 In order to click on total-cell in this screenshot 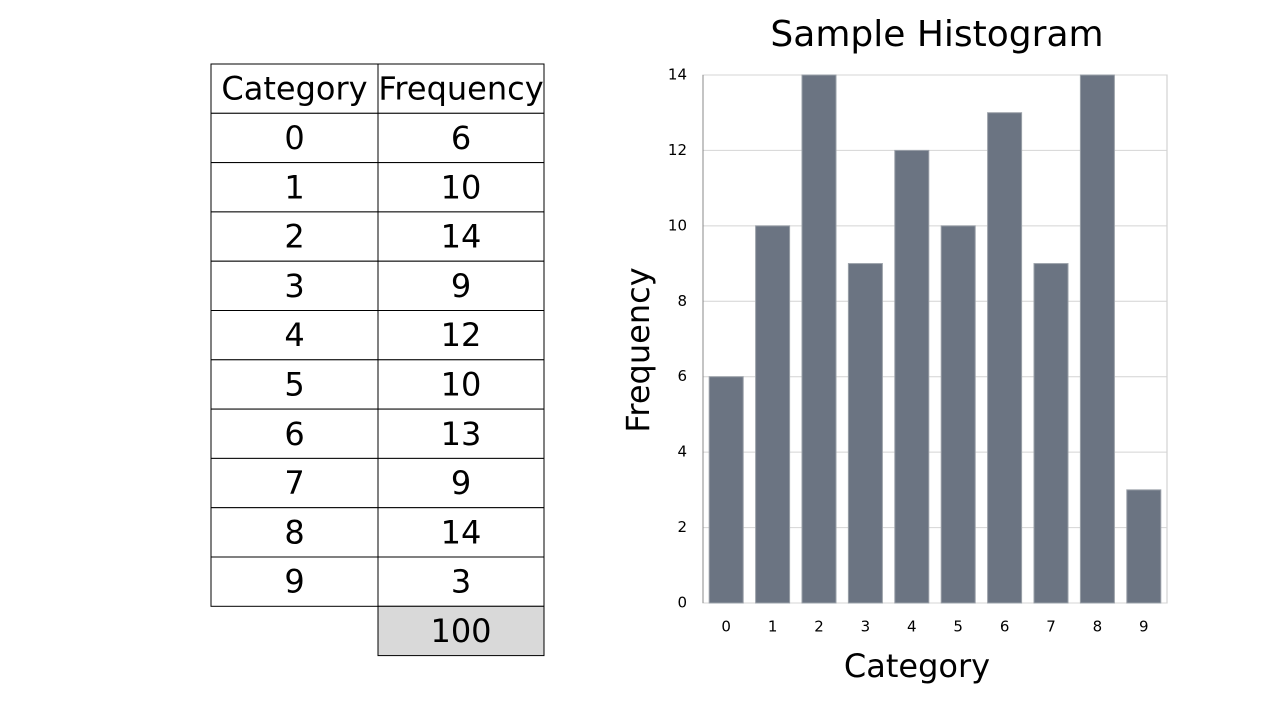, I will do `click(461, 631)`.